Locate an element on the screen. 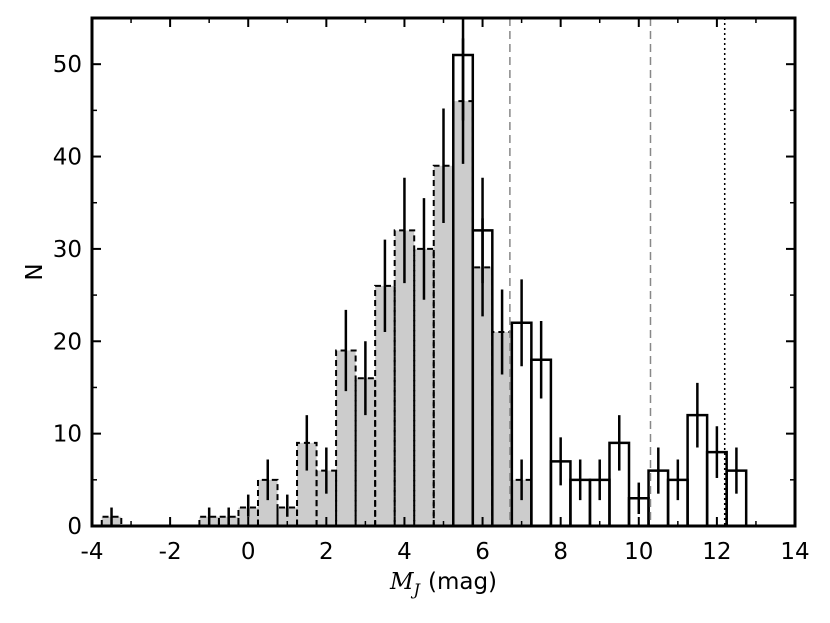 This screenshot has height=623, width=830. y-tick-label: 40 is located at coordinates (67, 158).